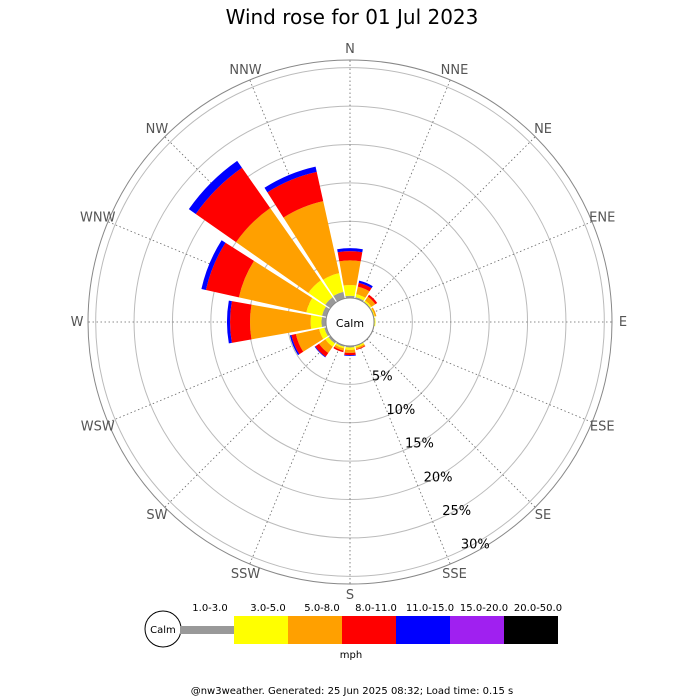 Image resolution: width=700 pixels, height=700 pixels. I want to click on bar-nw-11.0-15.0, so click(215, 187).